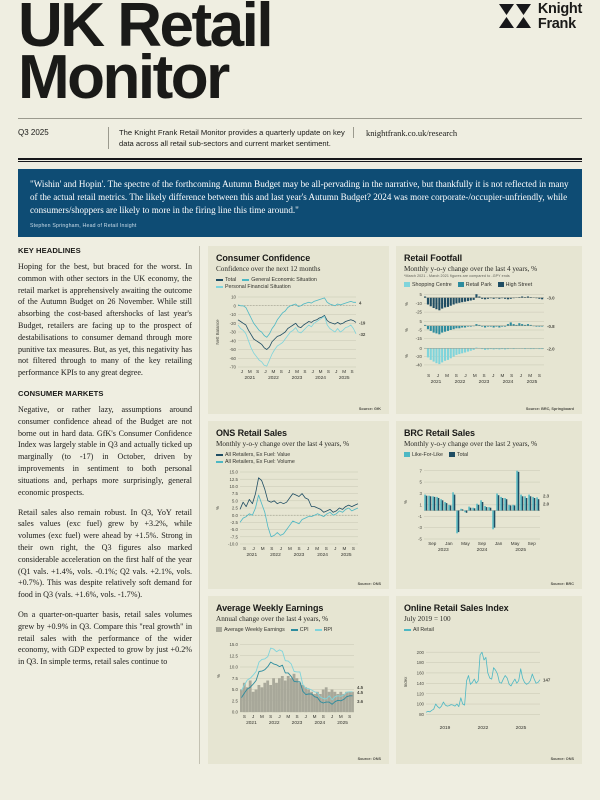  What do you see at coordinates (456, 607) in the screenshot?
I see `chart-title: Online Retail Sales Index` at bounding box center [456, 607].